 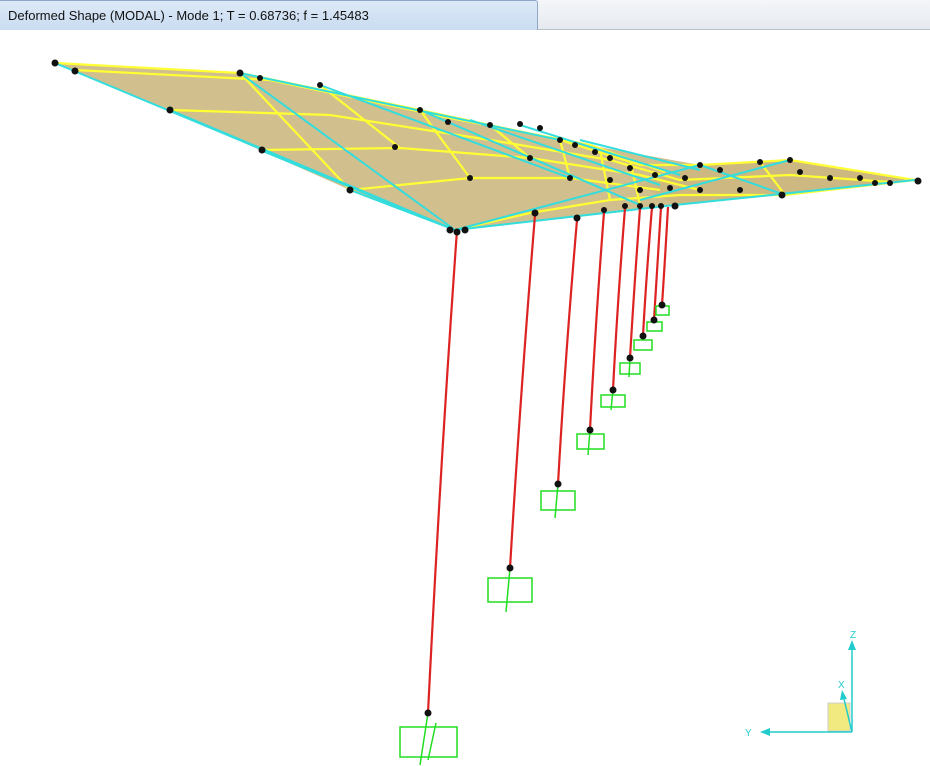 I want to click on triad-box, so click(x=839, y=717).